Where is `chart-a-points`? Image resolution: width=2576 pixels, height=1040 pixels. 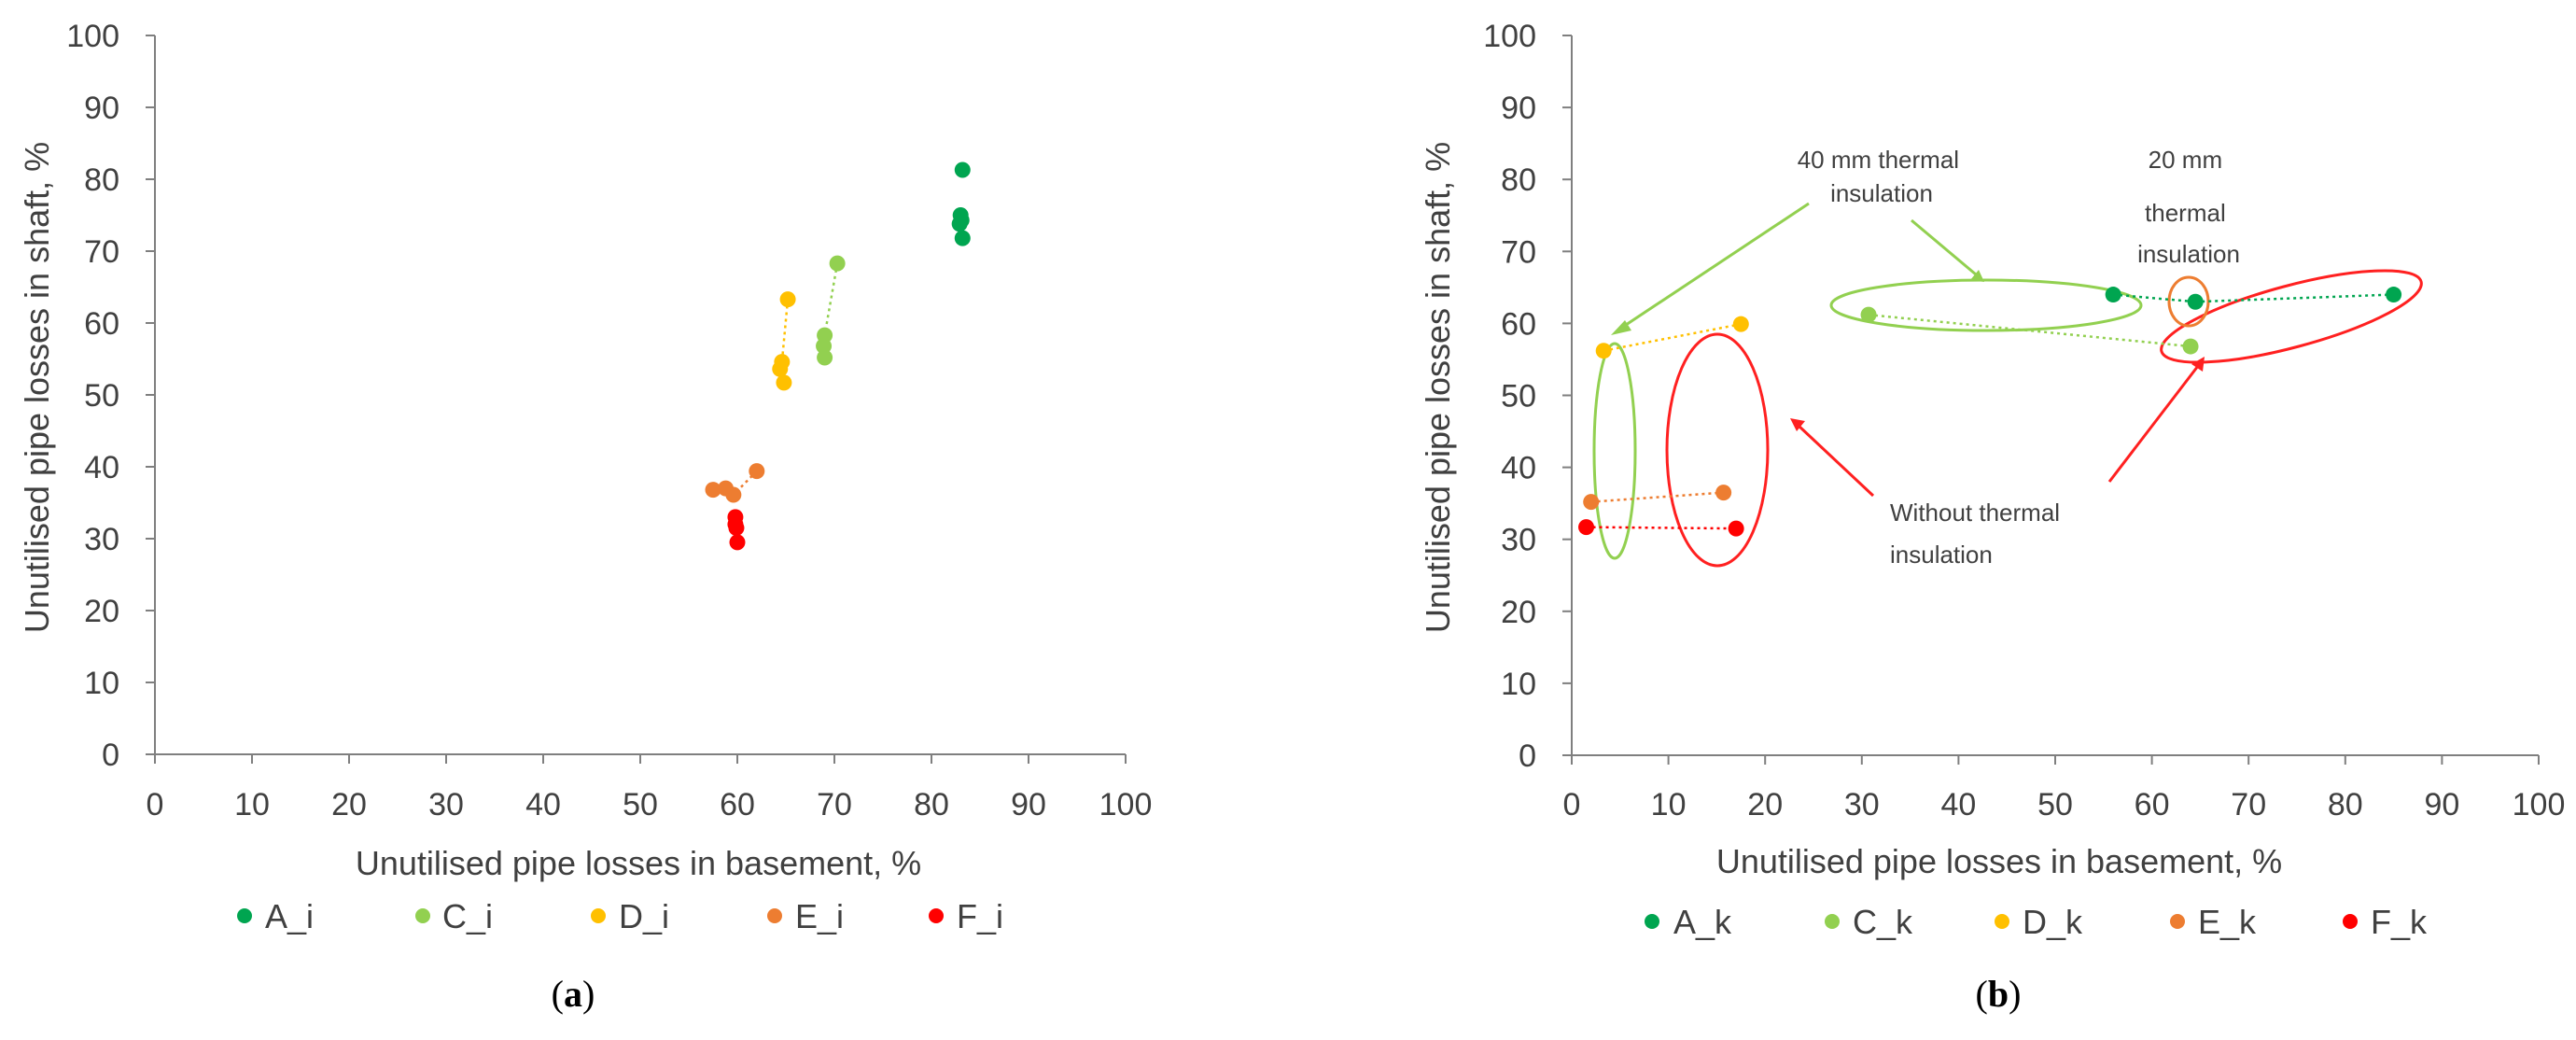
chart-a-points is located at coordinates (838, 356).